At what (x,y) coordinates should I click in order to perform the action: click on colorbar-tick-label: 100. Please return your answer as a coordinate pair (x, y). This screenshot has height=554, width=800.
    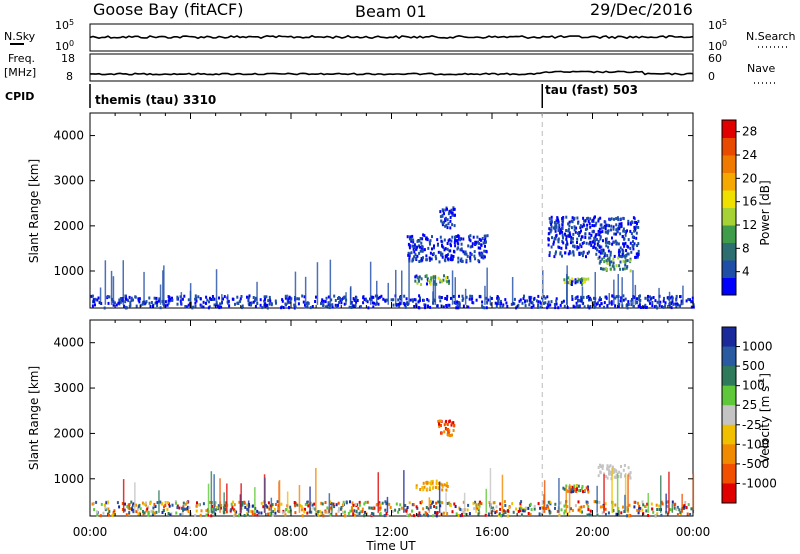
    Looking at the image, I should click on (753, 386).